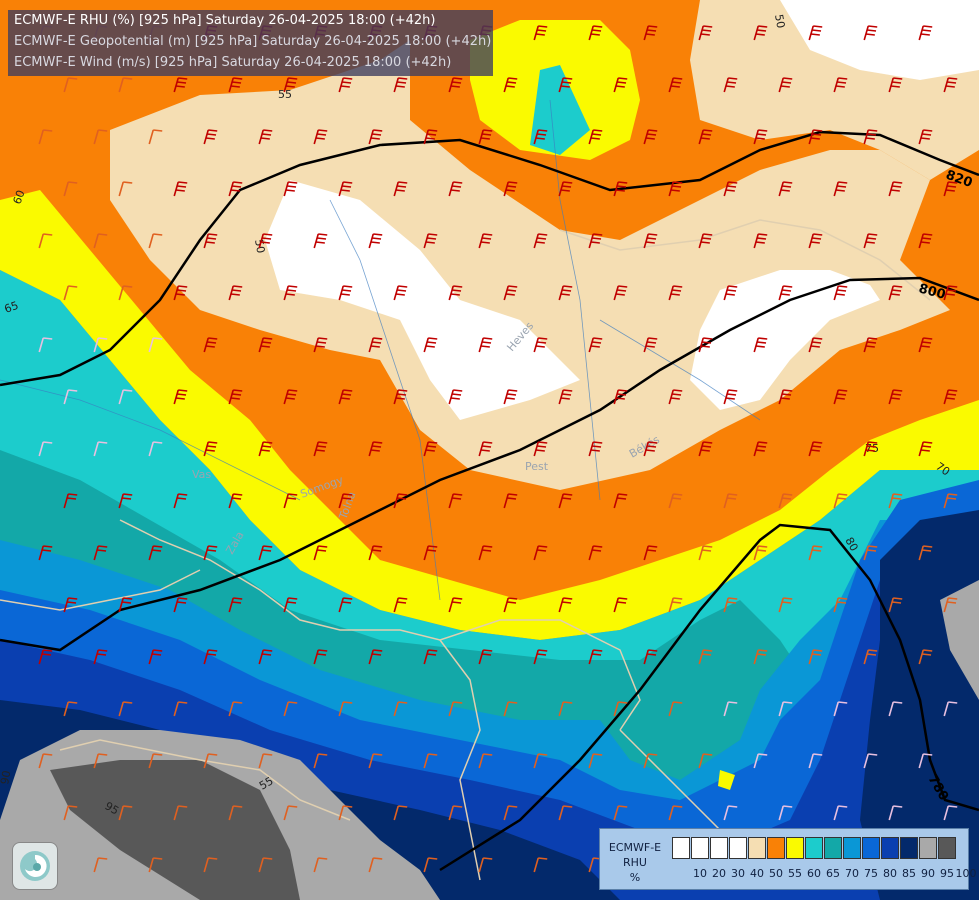 Image resolution: width=979 pixels, height=900 pixels. What do you see at coordinates (932, 292) in the screenshot?
I see `contour-label-geopotential: 800` at bounding box center [932, 292].